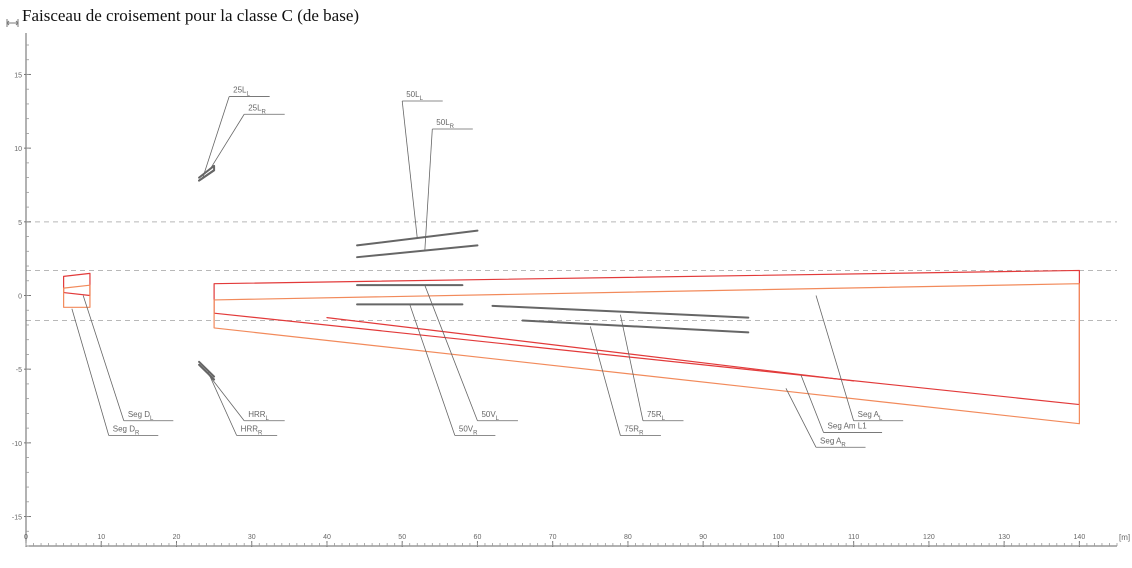 The height and width of the screenshot is (568, 1132). What do you see at coordinates (252, 430) in the screenshot?
I see `annotation-label: HRRR` at bounding box center [252, 430].